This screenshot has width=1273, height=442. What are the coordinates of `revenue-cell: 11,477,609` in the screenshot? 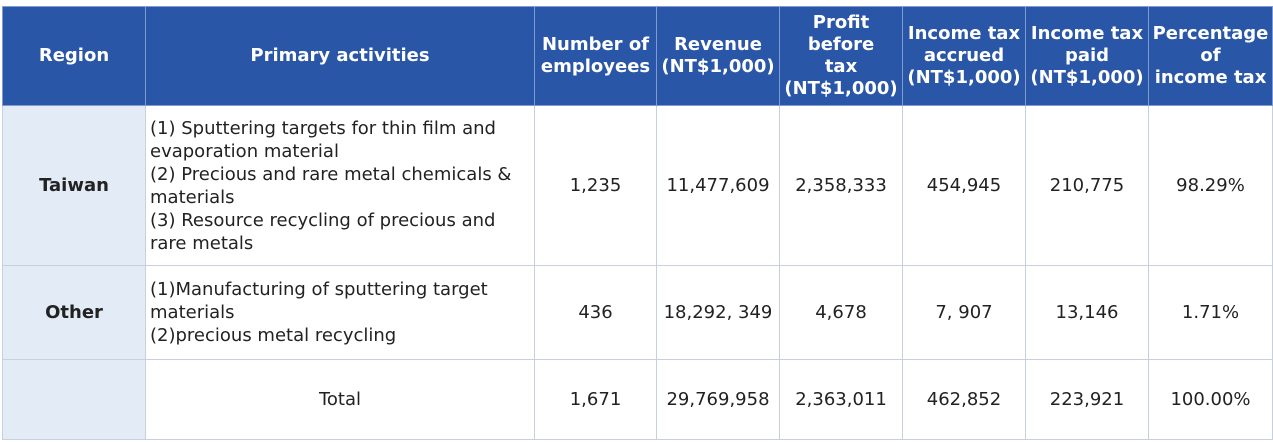 It's located at (718, 185).